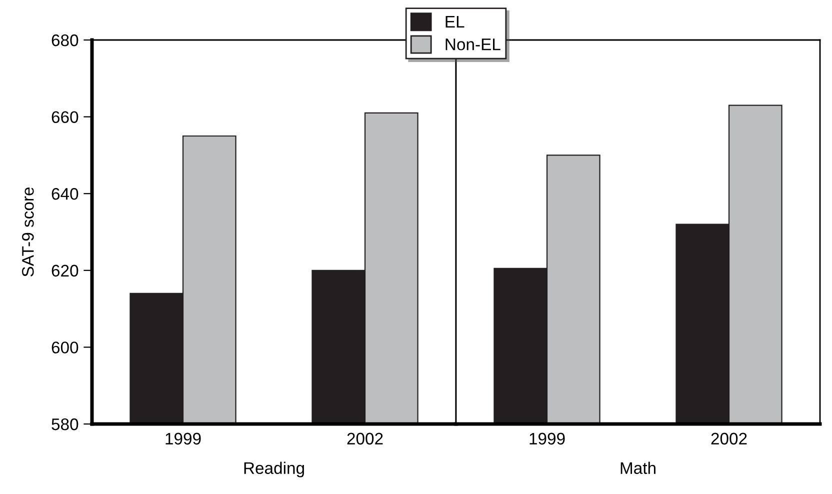 The width and height of the screenshot is (832, 494). Describe the element at coordinates (65, 270) in the screenshot. I see `y-tick-label: 620` at that location.